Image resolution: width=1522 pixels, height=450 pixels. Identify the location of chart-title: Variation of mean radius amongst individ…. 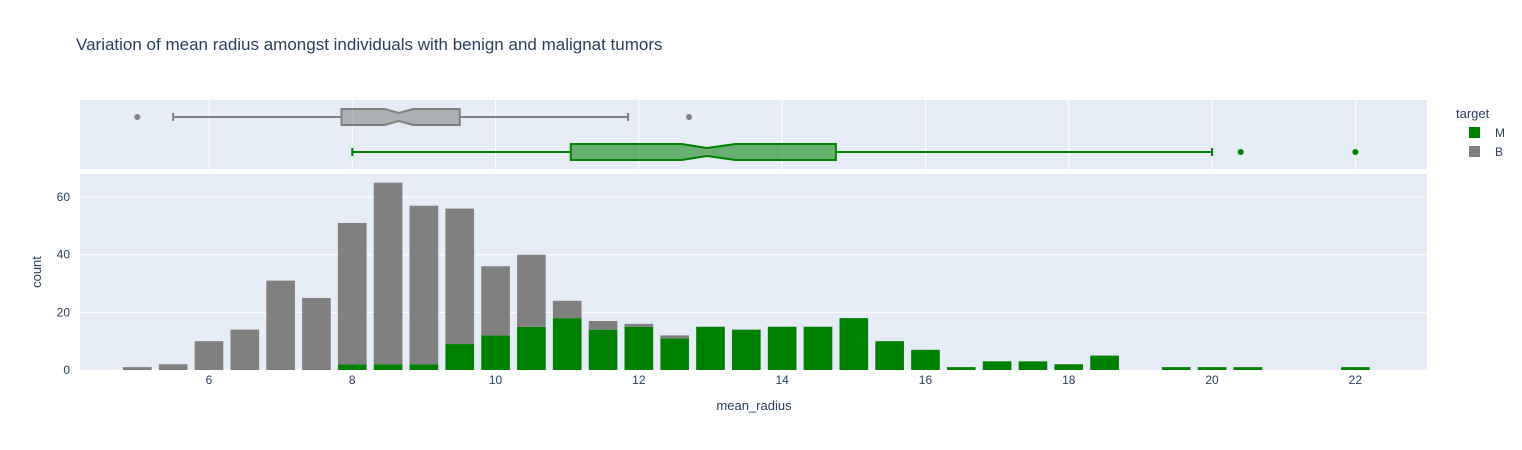
(369, 44).